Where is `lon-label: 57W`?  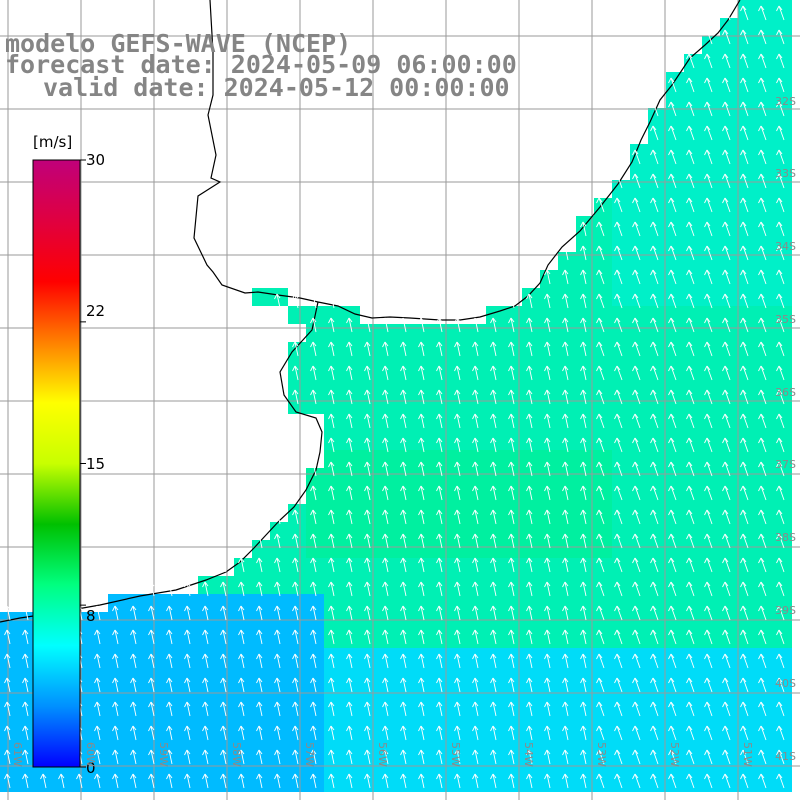
lon-label: 57W is located at coordinates (309, 754).